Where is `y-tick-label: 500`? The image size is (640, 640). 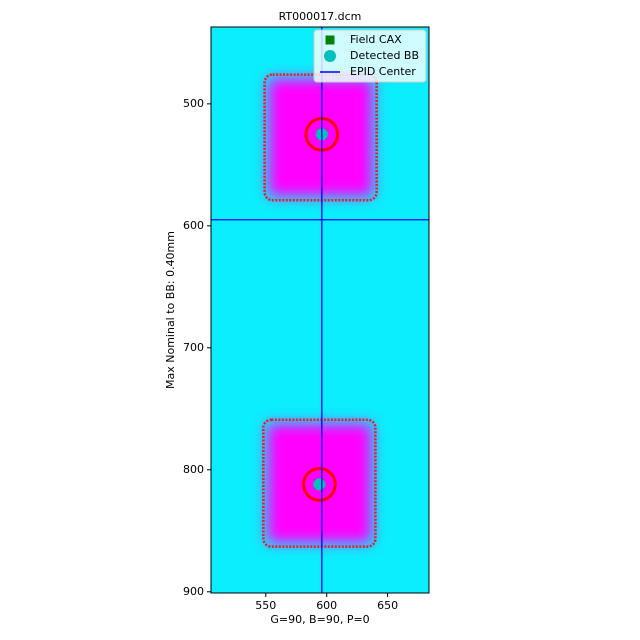 y-tick-label: 500 is located at coordinates (193, 103).